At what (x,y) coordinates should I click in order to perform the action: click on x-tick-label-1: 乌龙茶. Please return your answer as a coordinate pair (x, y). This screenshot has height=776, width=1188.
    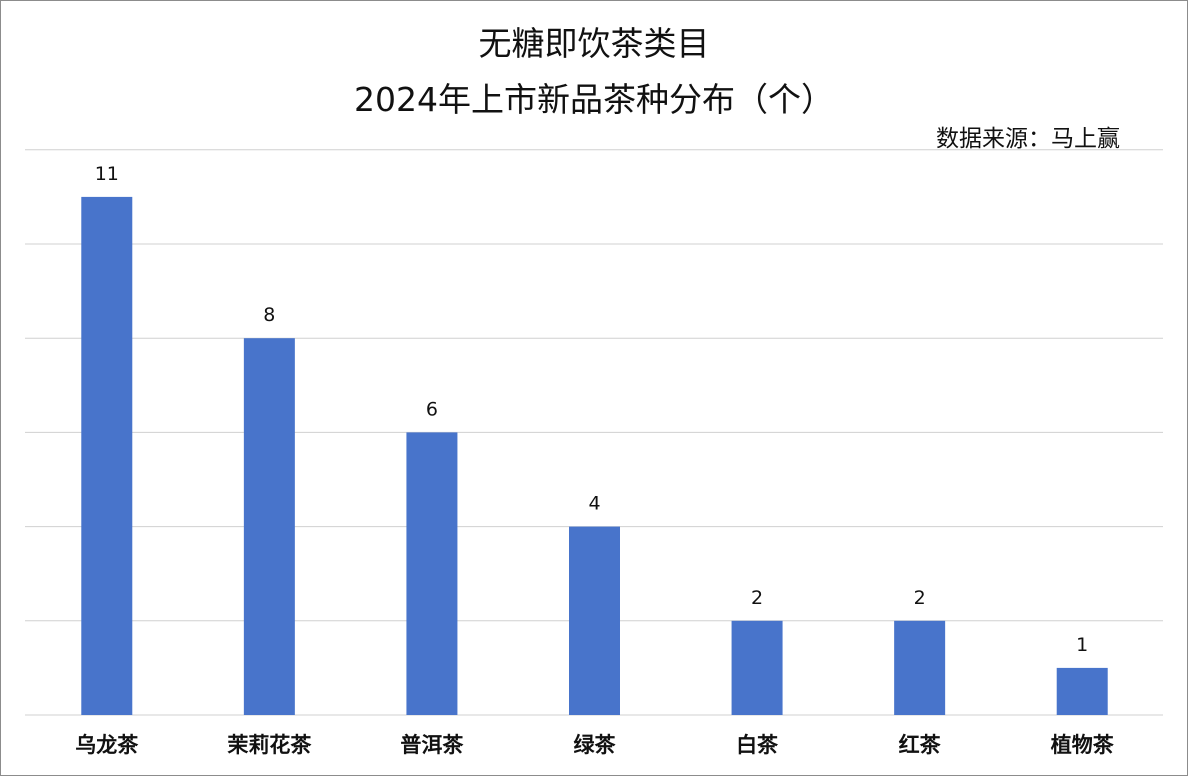
    Looking at the image, I should click on (107, 745).